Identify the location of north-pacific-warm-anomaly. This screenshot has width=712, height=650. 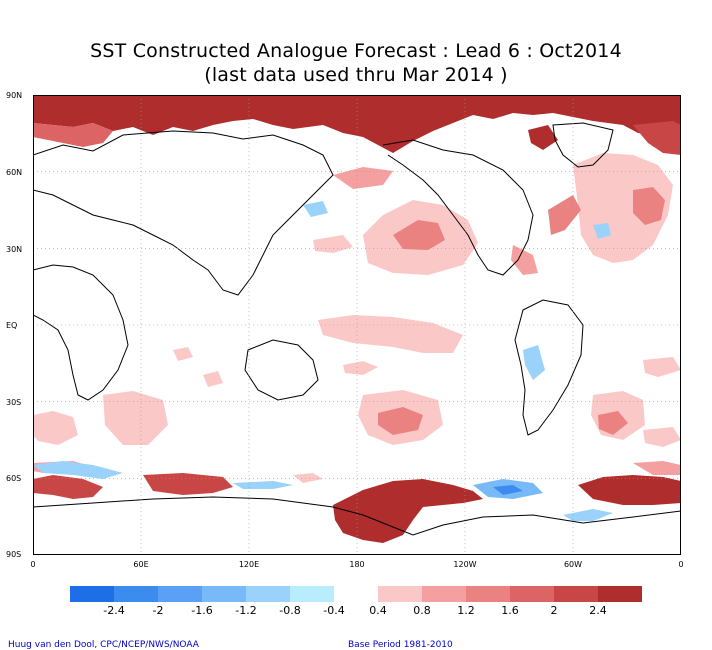
(420, 221).